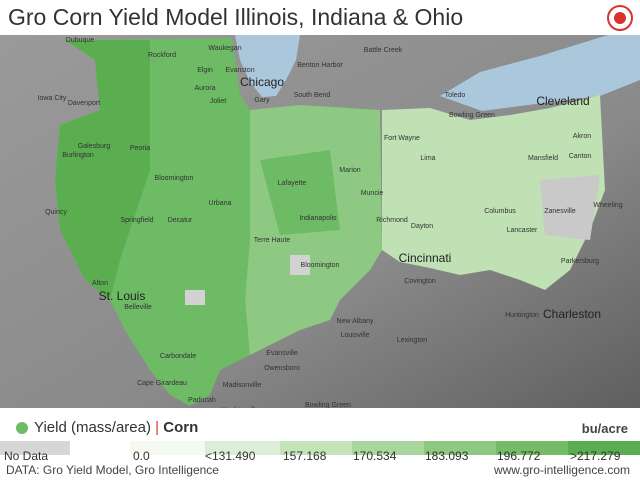 Image resolution: width=640 pixels, height=480 pixels. I want to click on city-label: Hopkinsville, so click(239, 407).